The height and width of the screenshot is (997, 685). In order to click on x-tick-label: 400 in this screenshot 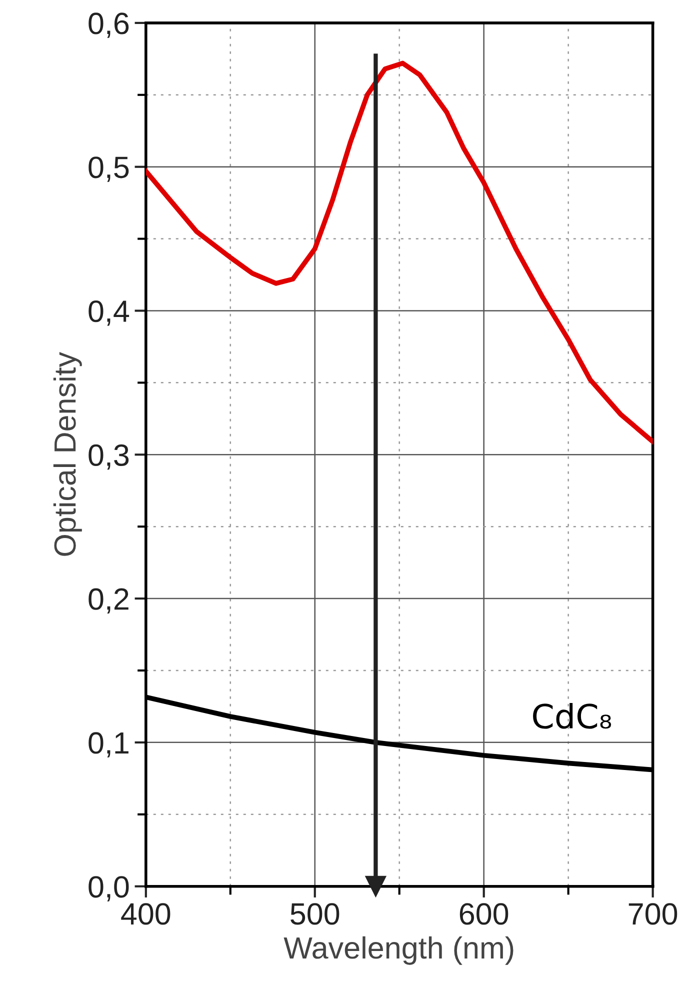, I will do `click(145, 914)`.